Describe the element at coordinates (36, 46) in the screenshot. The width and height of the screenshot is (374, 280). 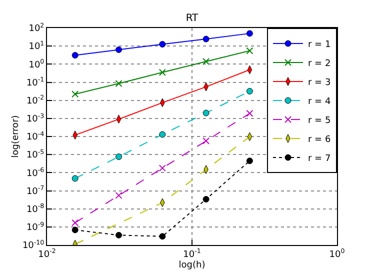
I see `y-tick-label: 10$^{1}$` at that location.